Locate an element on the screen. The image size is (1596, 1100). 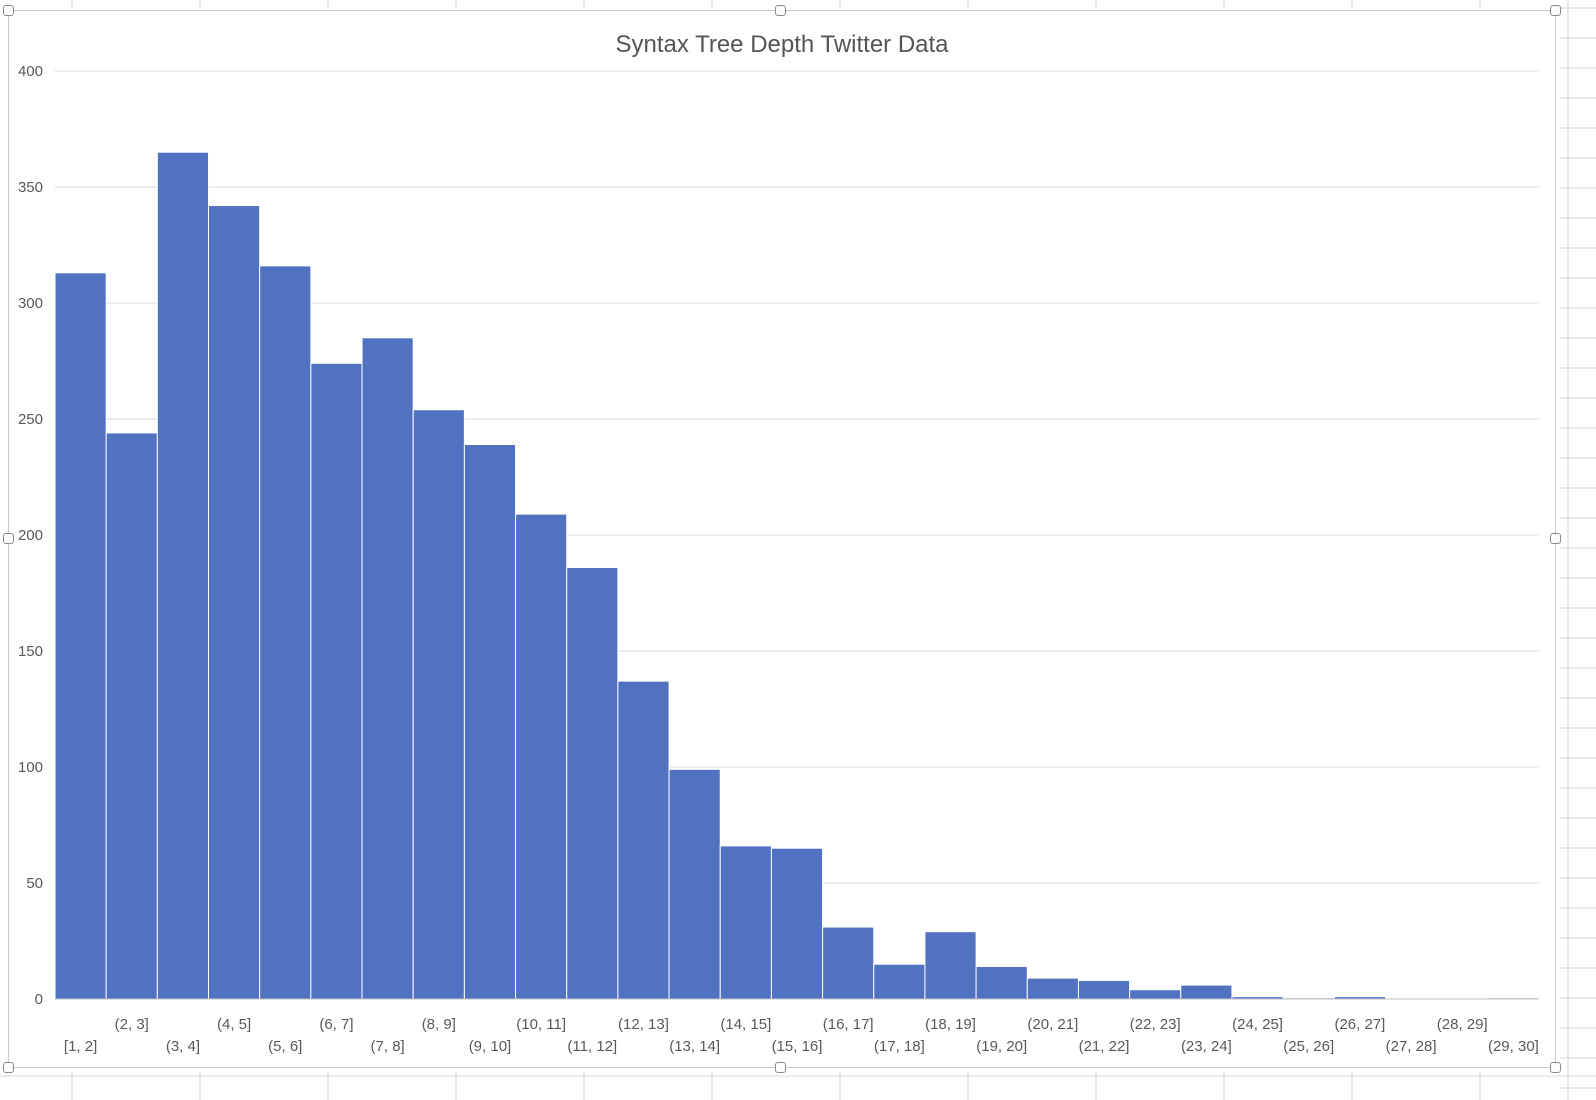
resize-handle-top is located at coordinates (780, 10).